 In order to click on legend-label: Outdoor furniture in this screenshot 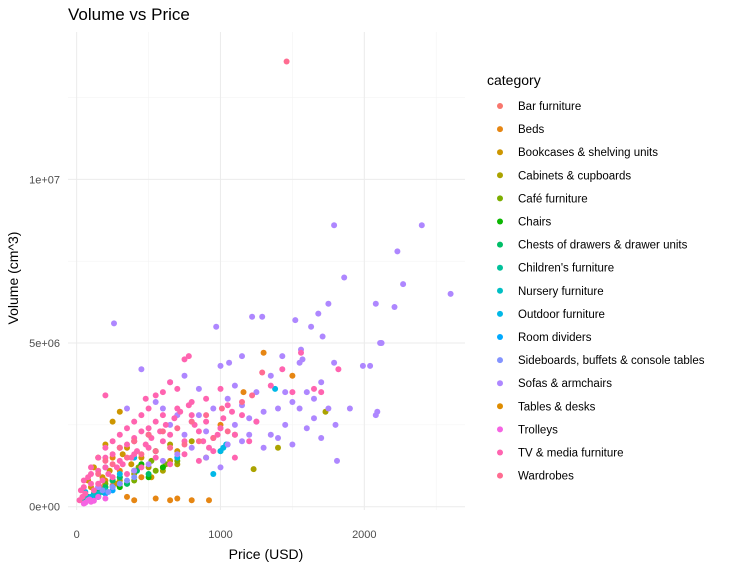, I will do `click(561, 315)`.